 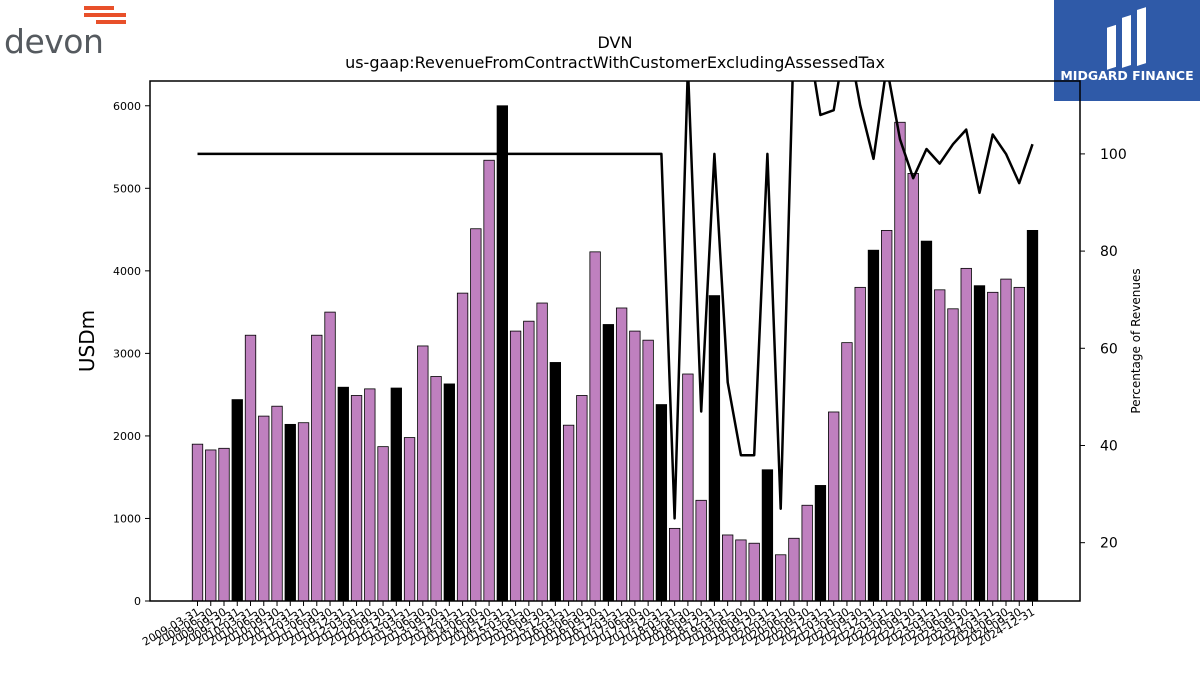 I want to click on y-tick-label: 1000, so click(x=127, y=518).